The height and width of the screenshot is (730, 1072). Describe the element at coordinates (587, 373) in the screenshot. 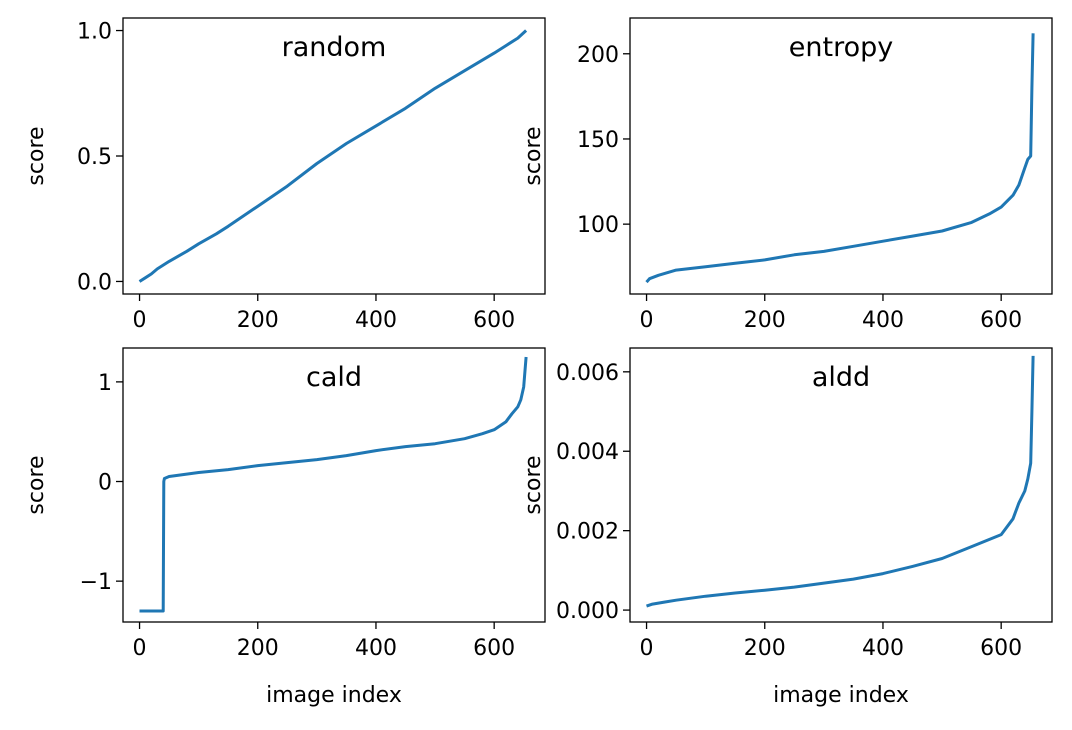

I see `y-tick-label: 0.006` at that location.